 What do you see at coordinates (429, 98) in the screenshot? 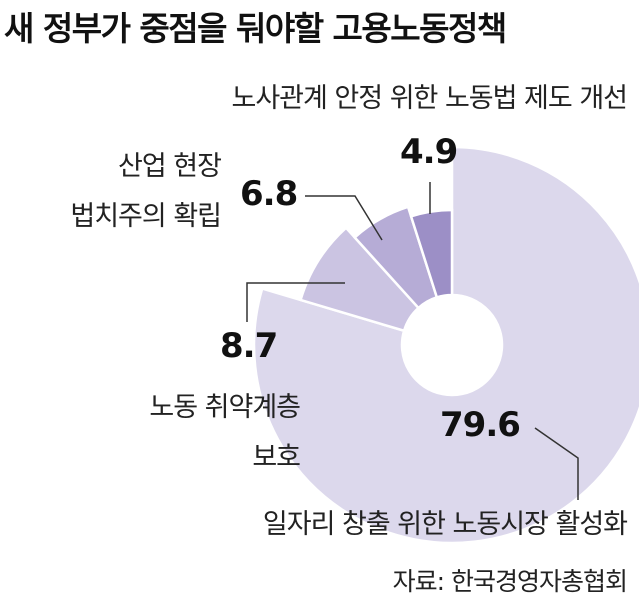
I see `category-label: 노사관계 안정 위한 노동법 제도 개선` at bounding box center [429, 98].